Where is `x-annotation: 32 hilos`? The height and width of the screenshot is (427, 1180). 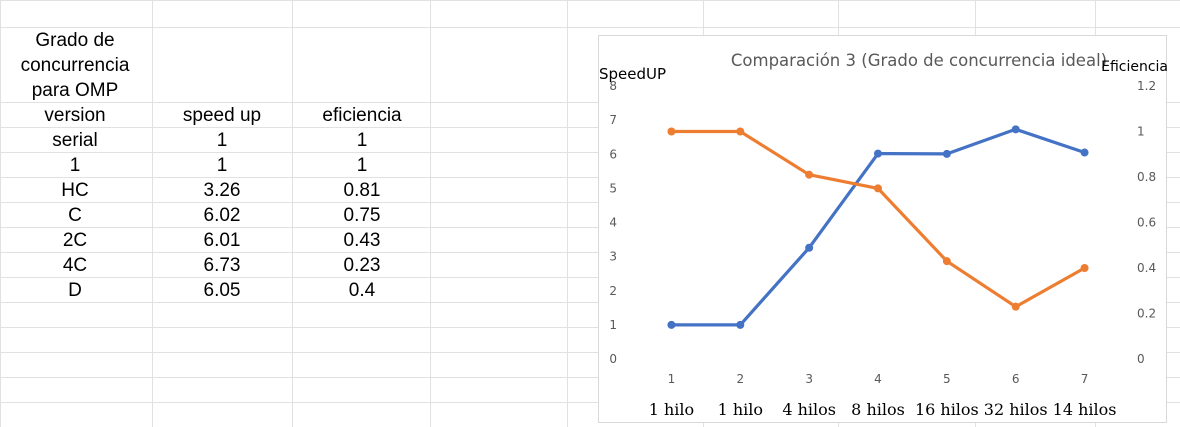 x-annotation: 32 hilos is located at coordinates (1016, 409).